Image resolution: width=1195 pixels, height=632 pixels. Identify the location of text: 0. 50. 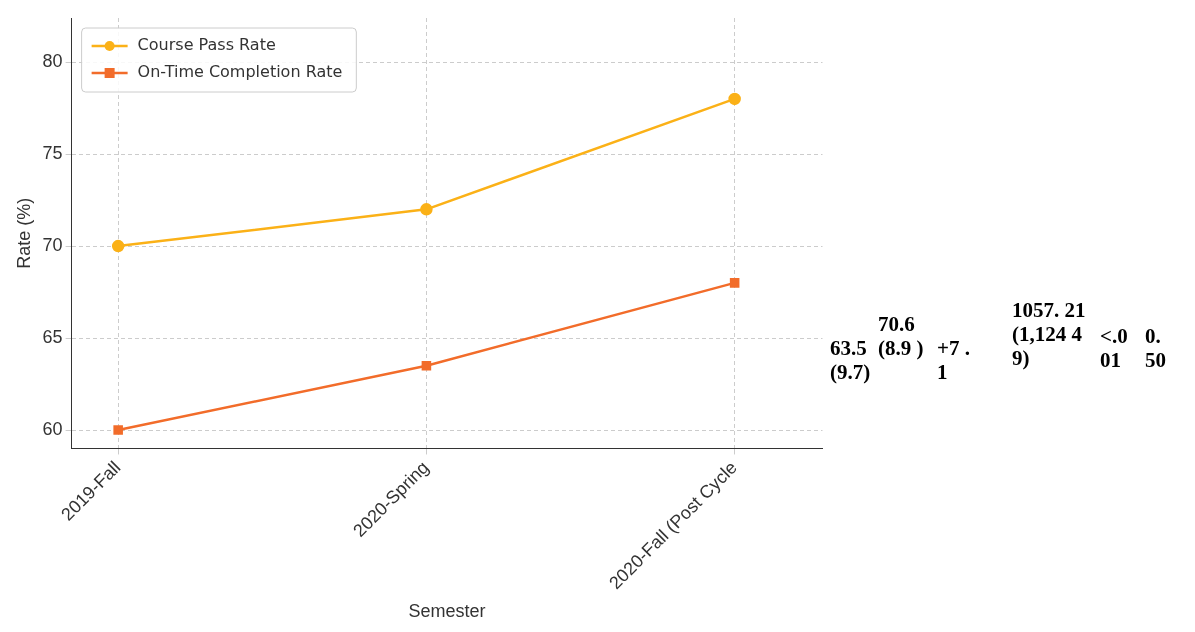
(1156, 348).